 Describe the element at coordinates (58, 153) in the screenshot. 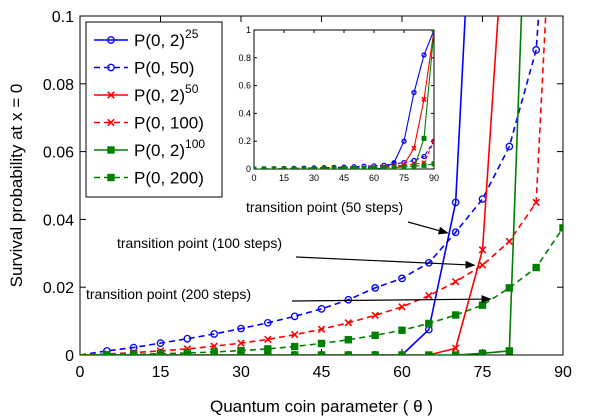

I see `y-tick-label: 0.06` at that location.